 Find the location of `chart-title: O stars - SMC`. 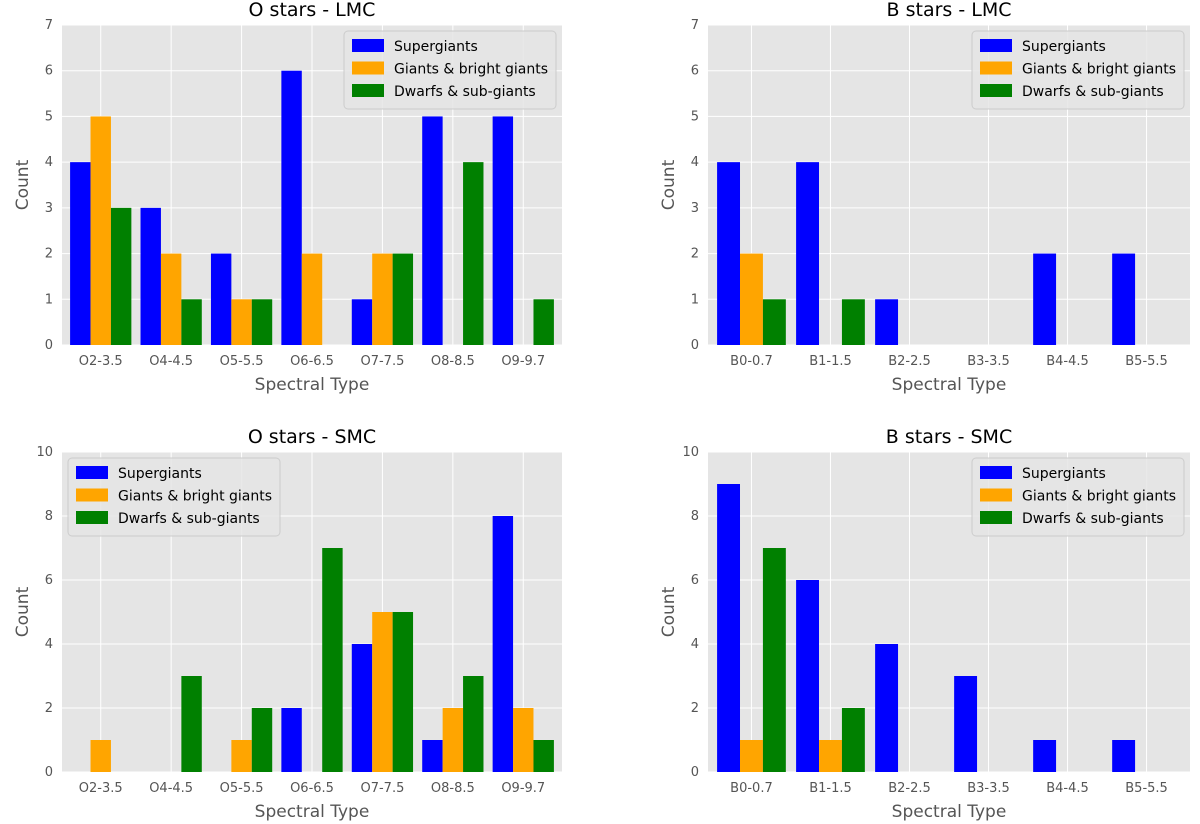

chart-title: O stars - SMC is located at coordinates (312, 437).